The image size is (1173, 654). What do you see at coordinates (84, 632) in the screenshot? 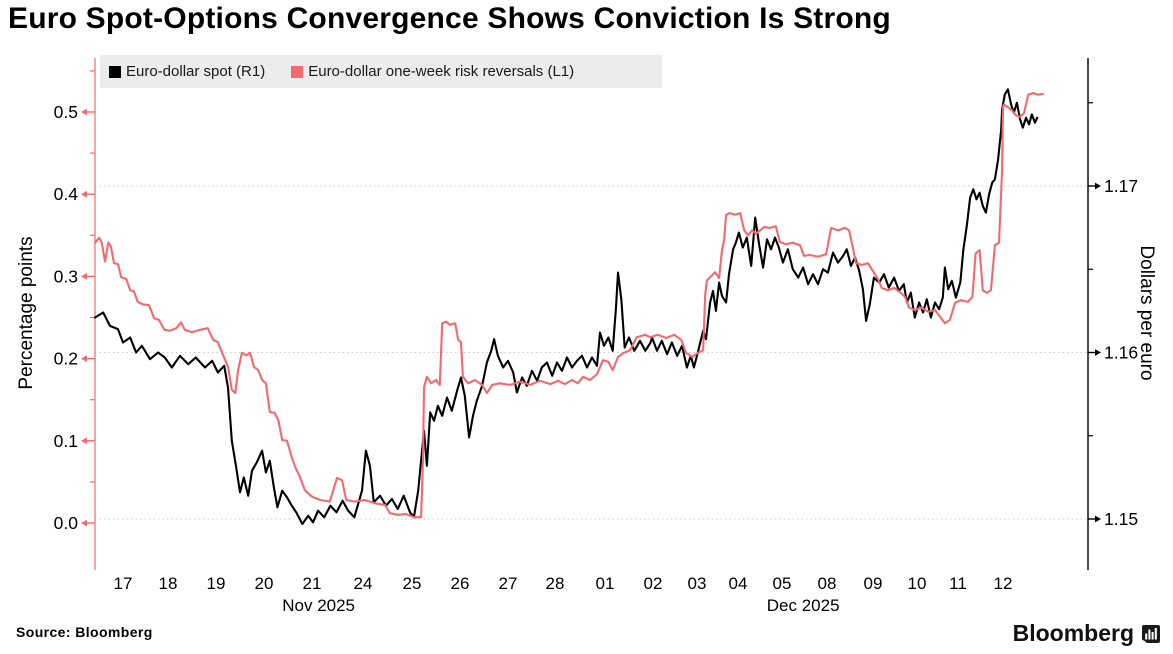
I see `source-note: Source: Bloomberg` at bounding box center [84, 632].